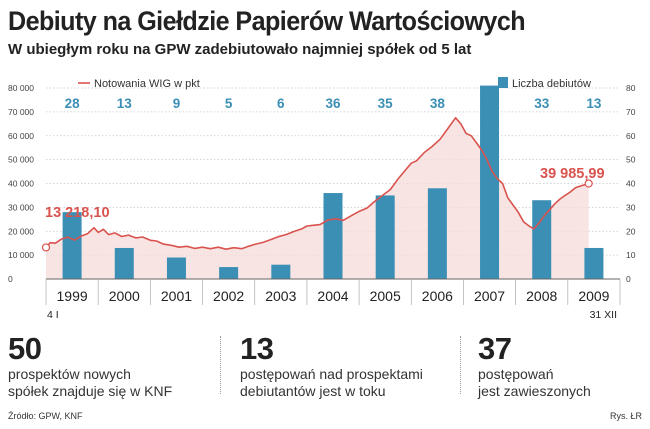 The height and width of the screenshot is (429, 650). I want to click on legend-bar-swatch, so click(503, 82).